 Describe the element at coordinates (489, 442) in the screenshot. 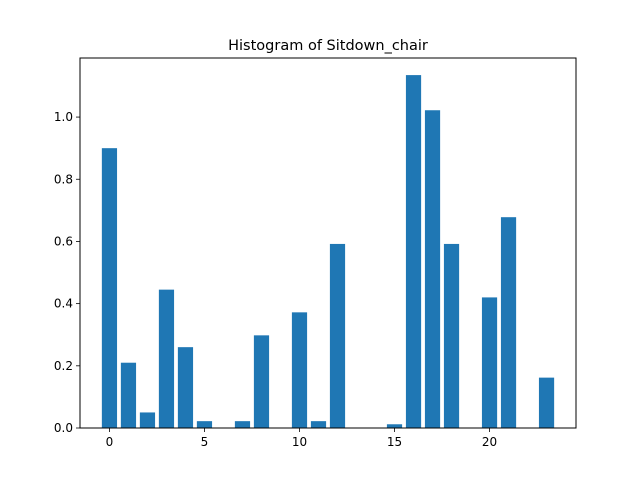

I see `x-tick-label: 20` at that location.